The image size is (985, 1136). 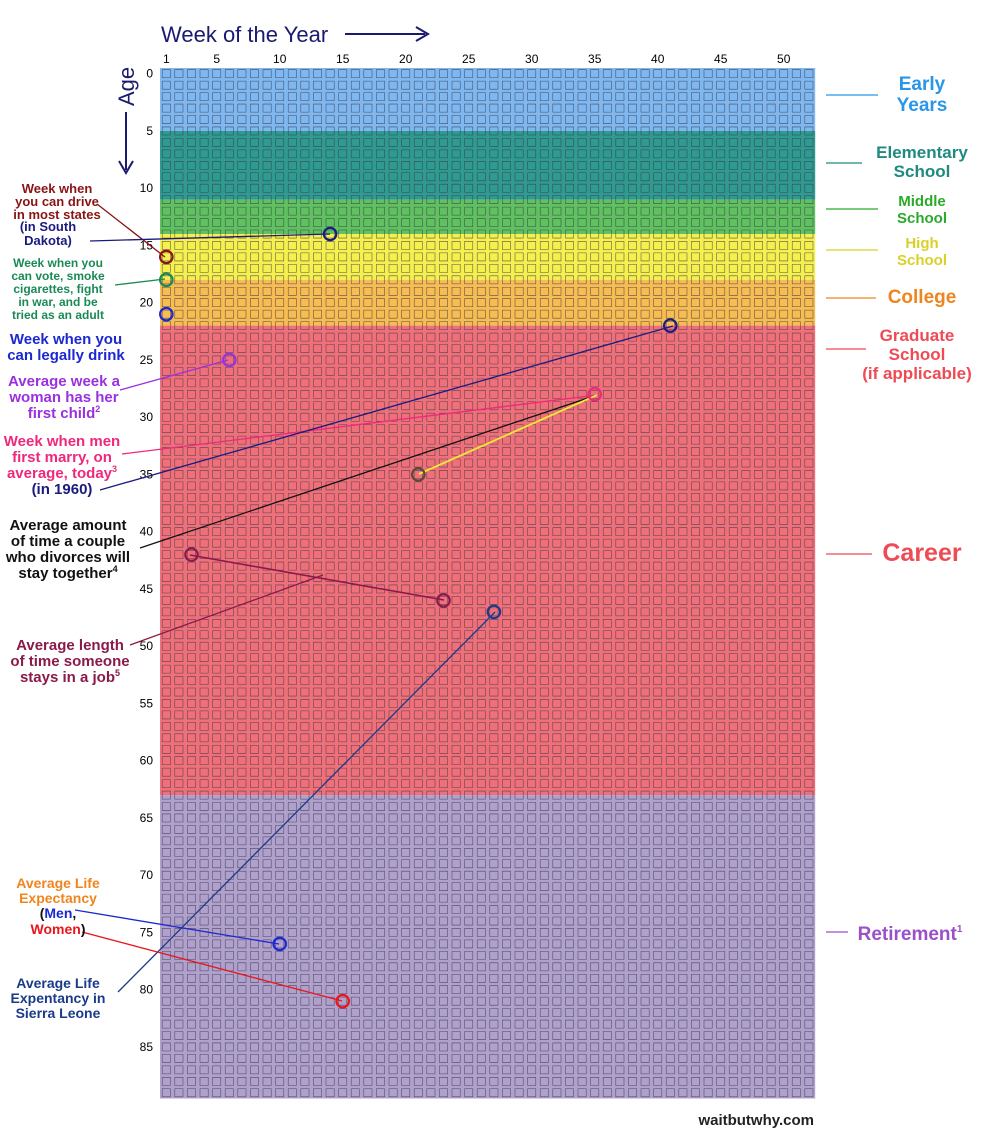 What do you see at coordinates (58, 898) in the screenshot?
I see `svg-text: Expectancy` at bounding box center [58, 898].